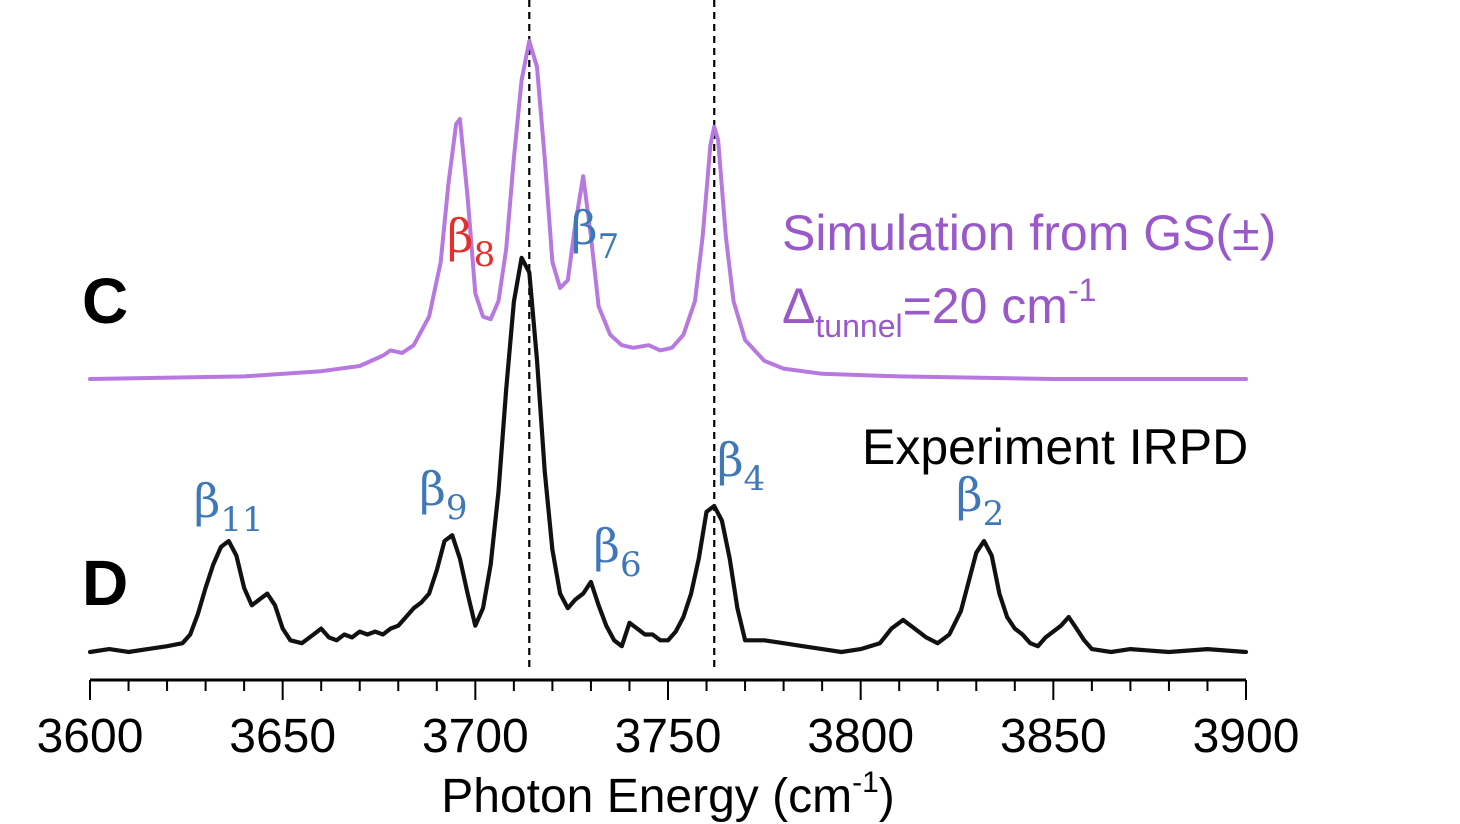 This screenshot has height=824, width=1460. What do you see at coordinates (860, 736) in the screenshot?
I see `x-tick-label: 3800` at bounding box center [860, 736].